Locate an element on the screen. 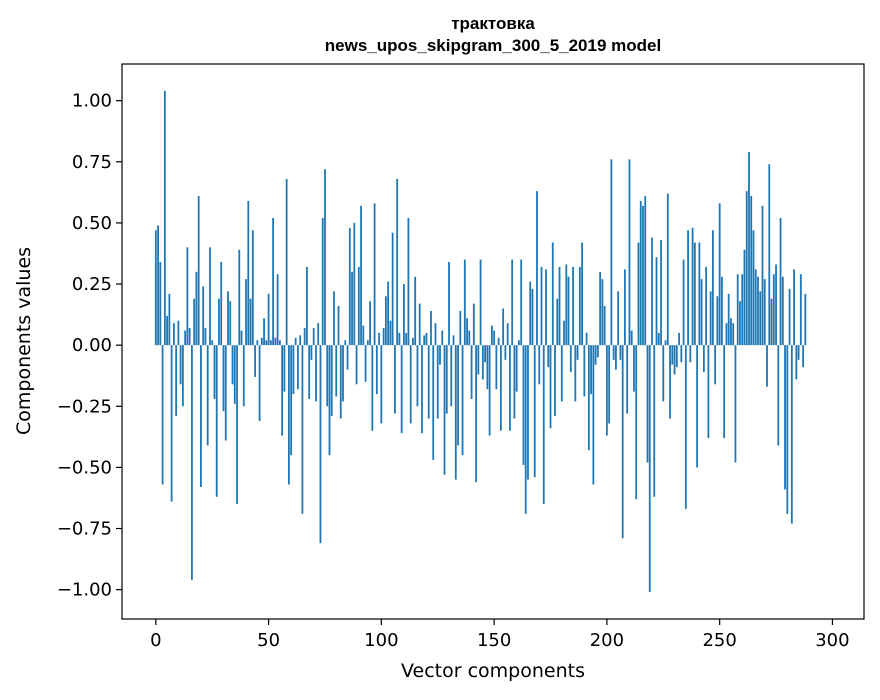 The width and height of the screenshot is (880, 700). y-tick-label: 0.25 is located at coordinates (92, 284).